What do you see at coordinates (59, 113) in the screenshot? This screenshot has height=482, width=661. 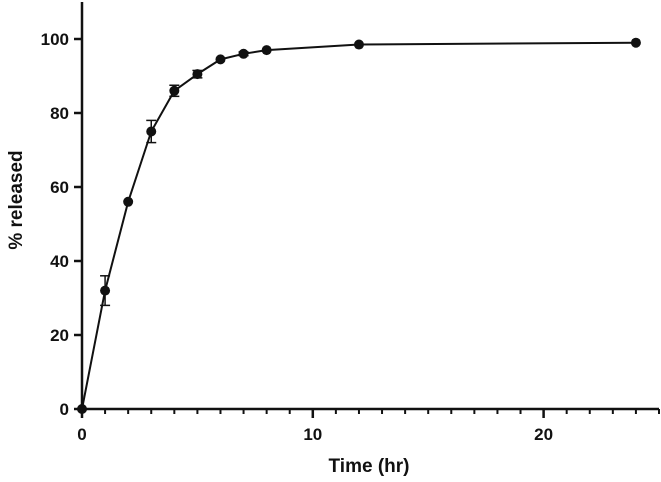 I see `y-tick-label: 80` at bounding box center [59, 113].